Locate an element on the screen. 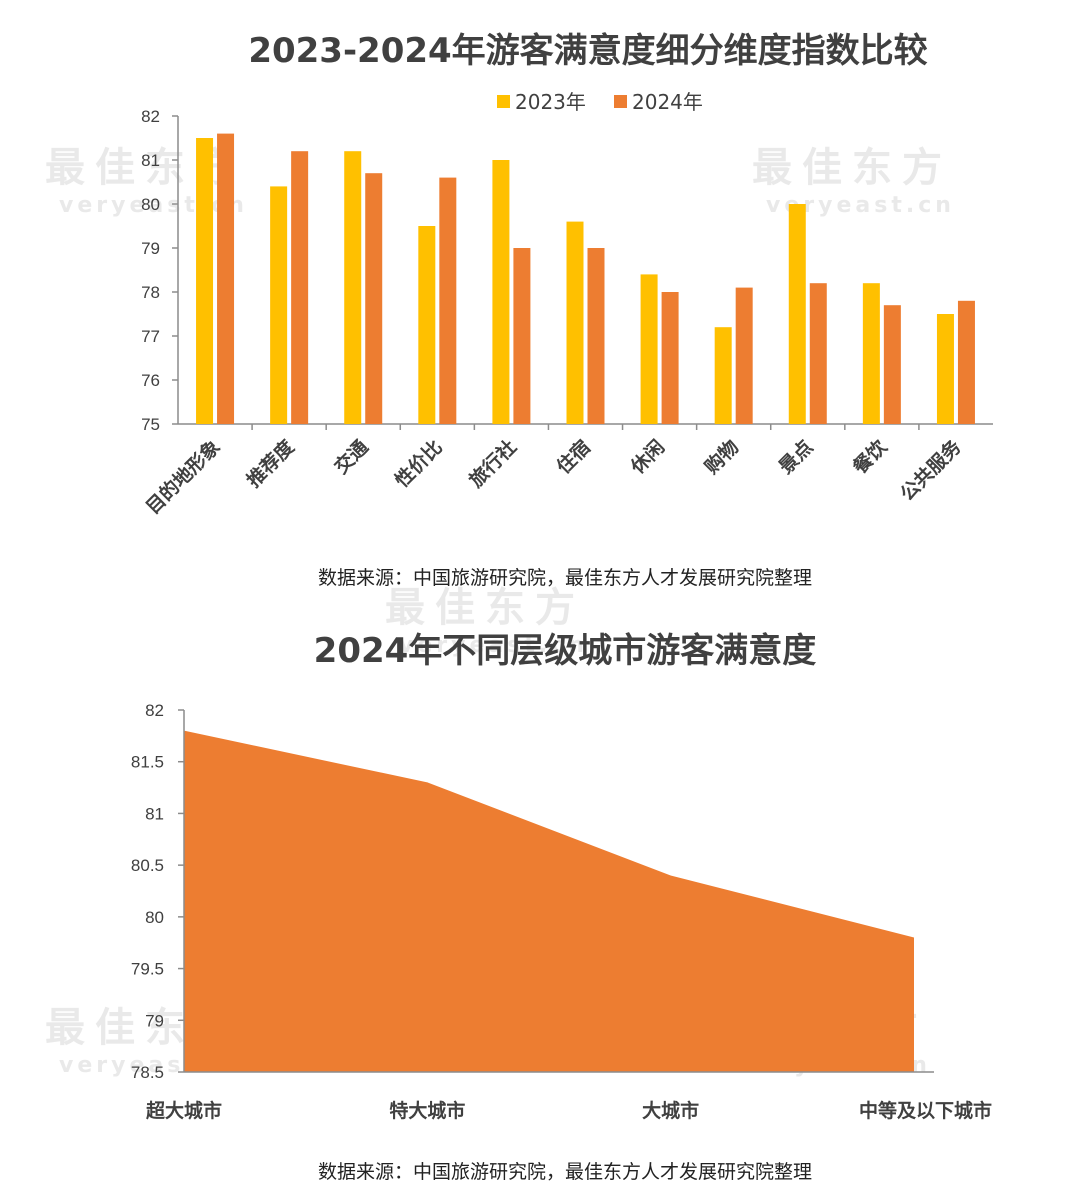  x-tick-label: 购物 is located at coordinates (721, 456).